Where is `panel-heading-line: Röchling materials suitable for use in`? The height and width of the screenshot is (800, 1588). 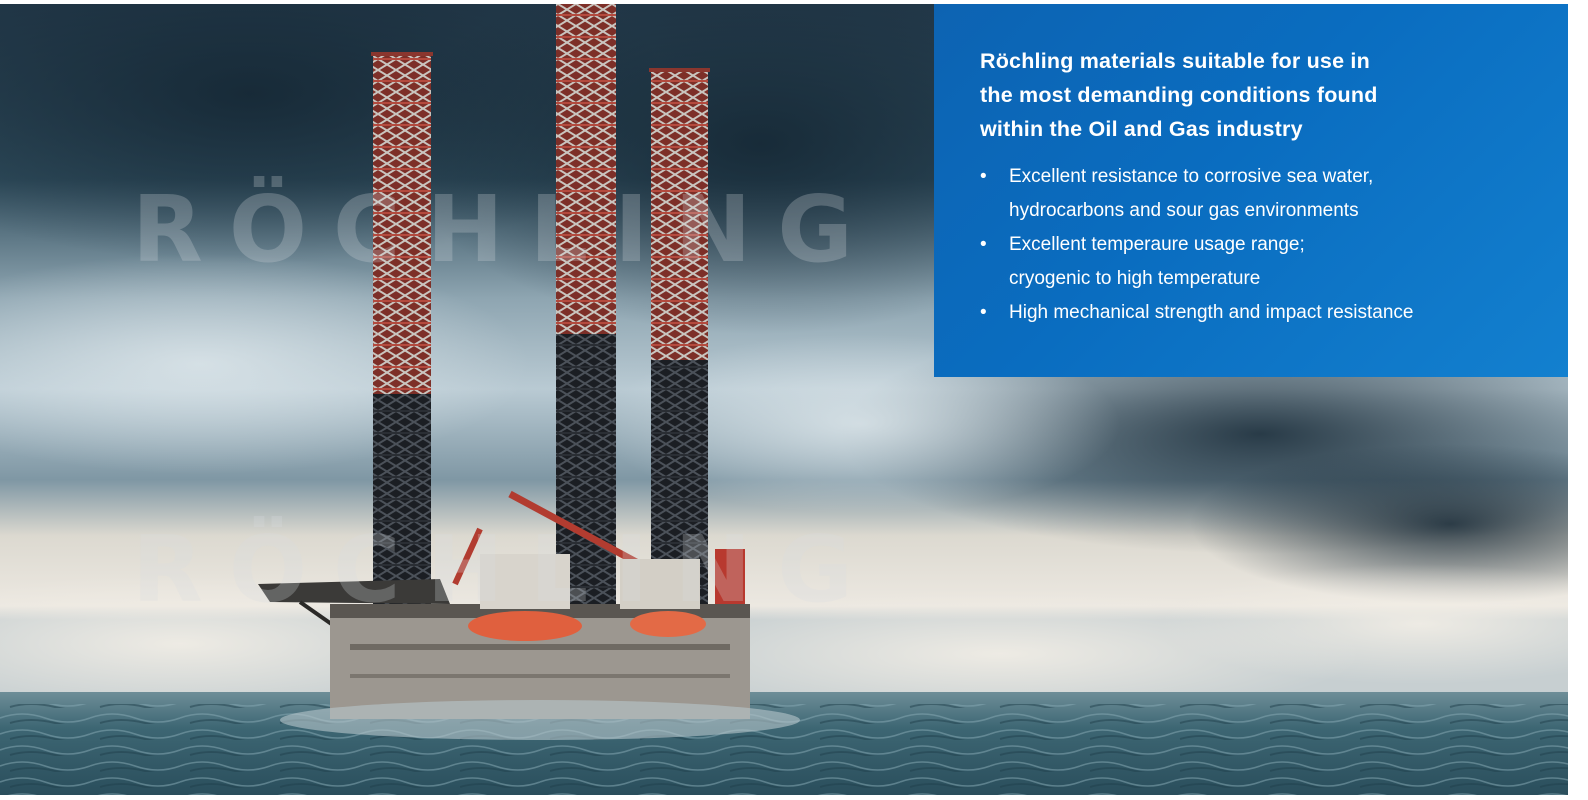 panel-heading-line: Röchling materials suitable for use in is located at coordinates (1175, 61).